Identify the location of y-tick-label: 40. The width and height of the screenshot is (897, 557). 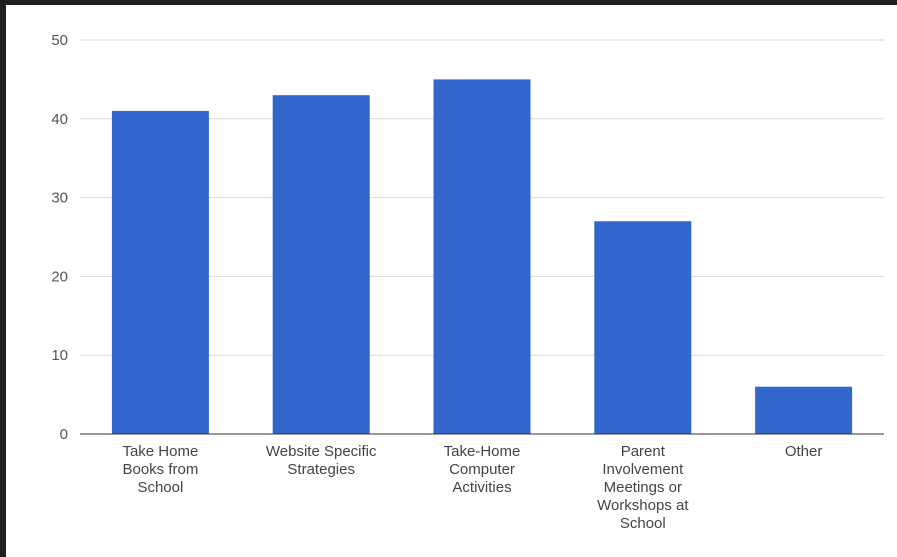
(59, 119).